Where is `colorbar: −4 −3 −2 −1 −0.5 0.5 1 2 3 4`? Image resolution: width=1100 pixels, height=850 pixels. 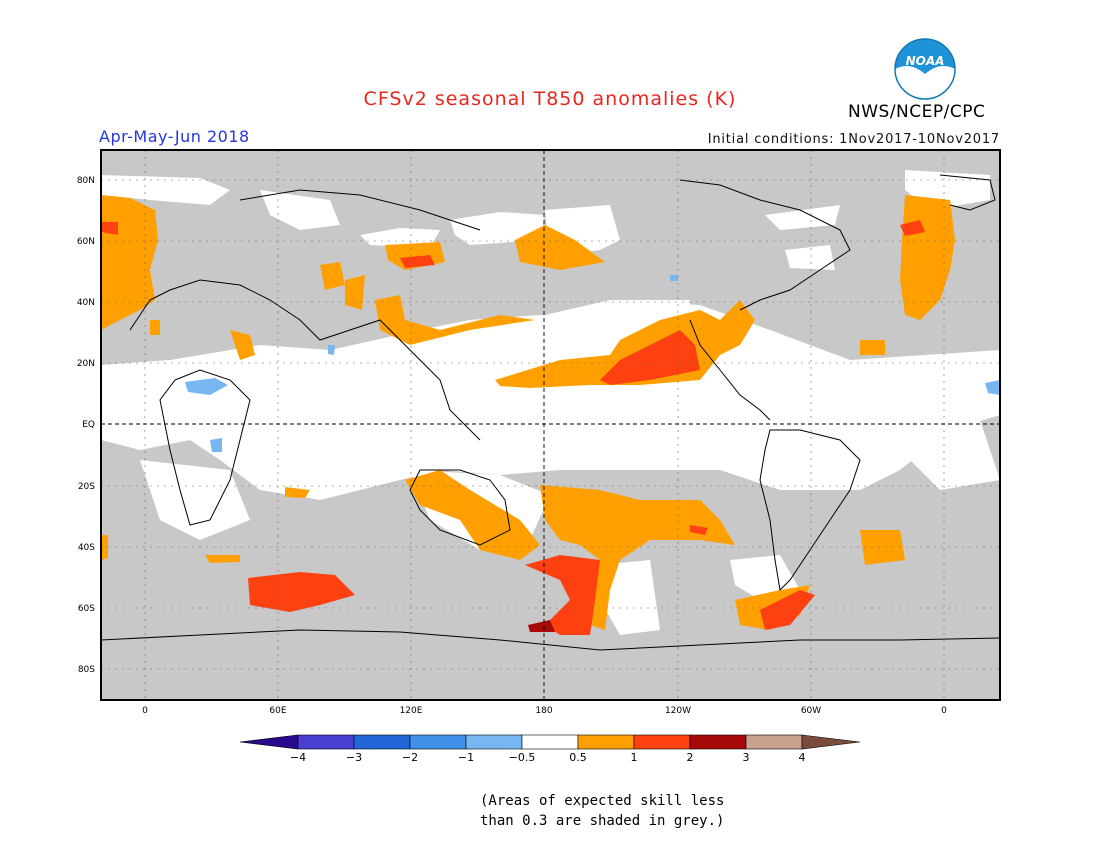
colorbar: −4 −3 −2 −1 −0.5 0.5 1 2 3 4 is located at coordinates (550, 749).